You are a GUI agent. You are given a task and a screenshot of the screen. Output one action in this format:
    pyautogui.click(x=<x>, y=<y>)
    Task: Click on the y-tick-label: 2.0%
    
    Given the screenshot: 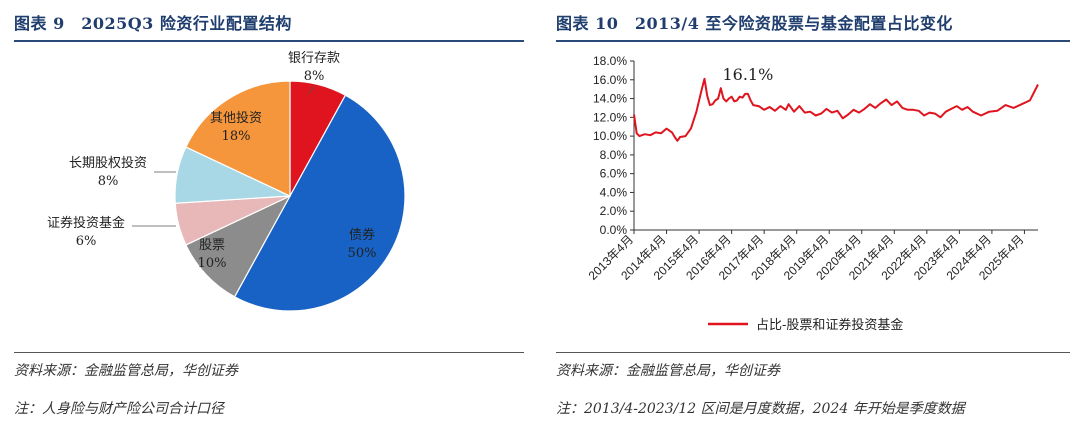 What is the action you would take?
    pyautogui.click(x=614, y=211)
    